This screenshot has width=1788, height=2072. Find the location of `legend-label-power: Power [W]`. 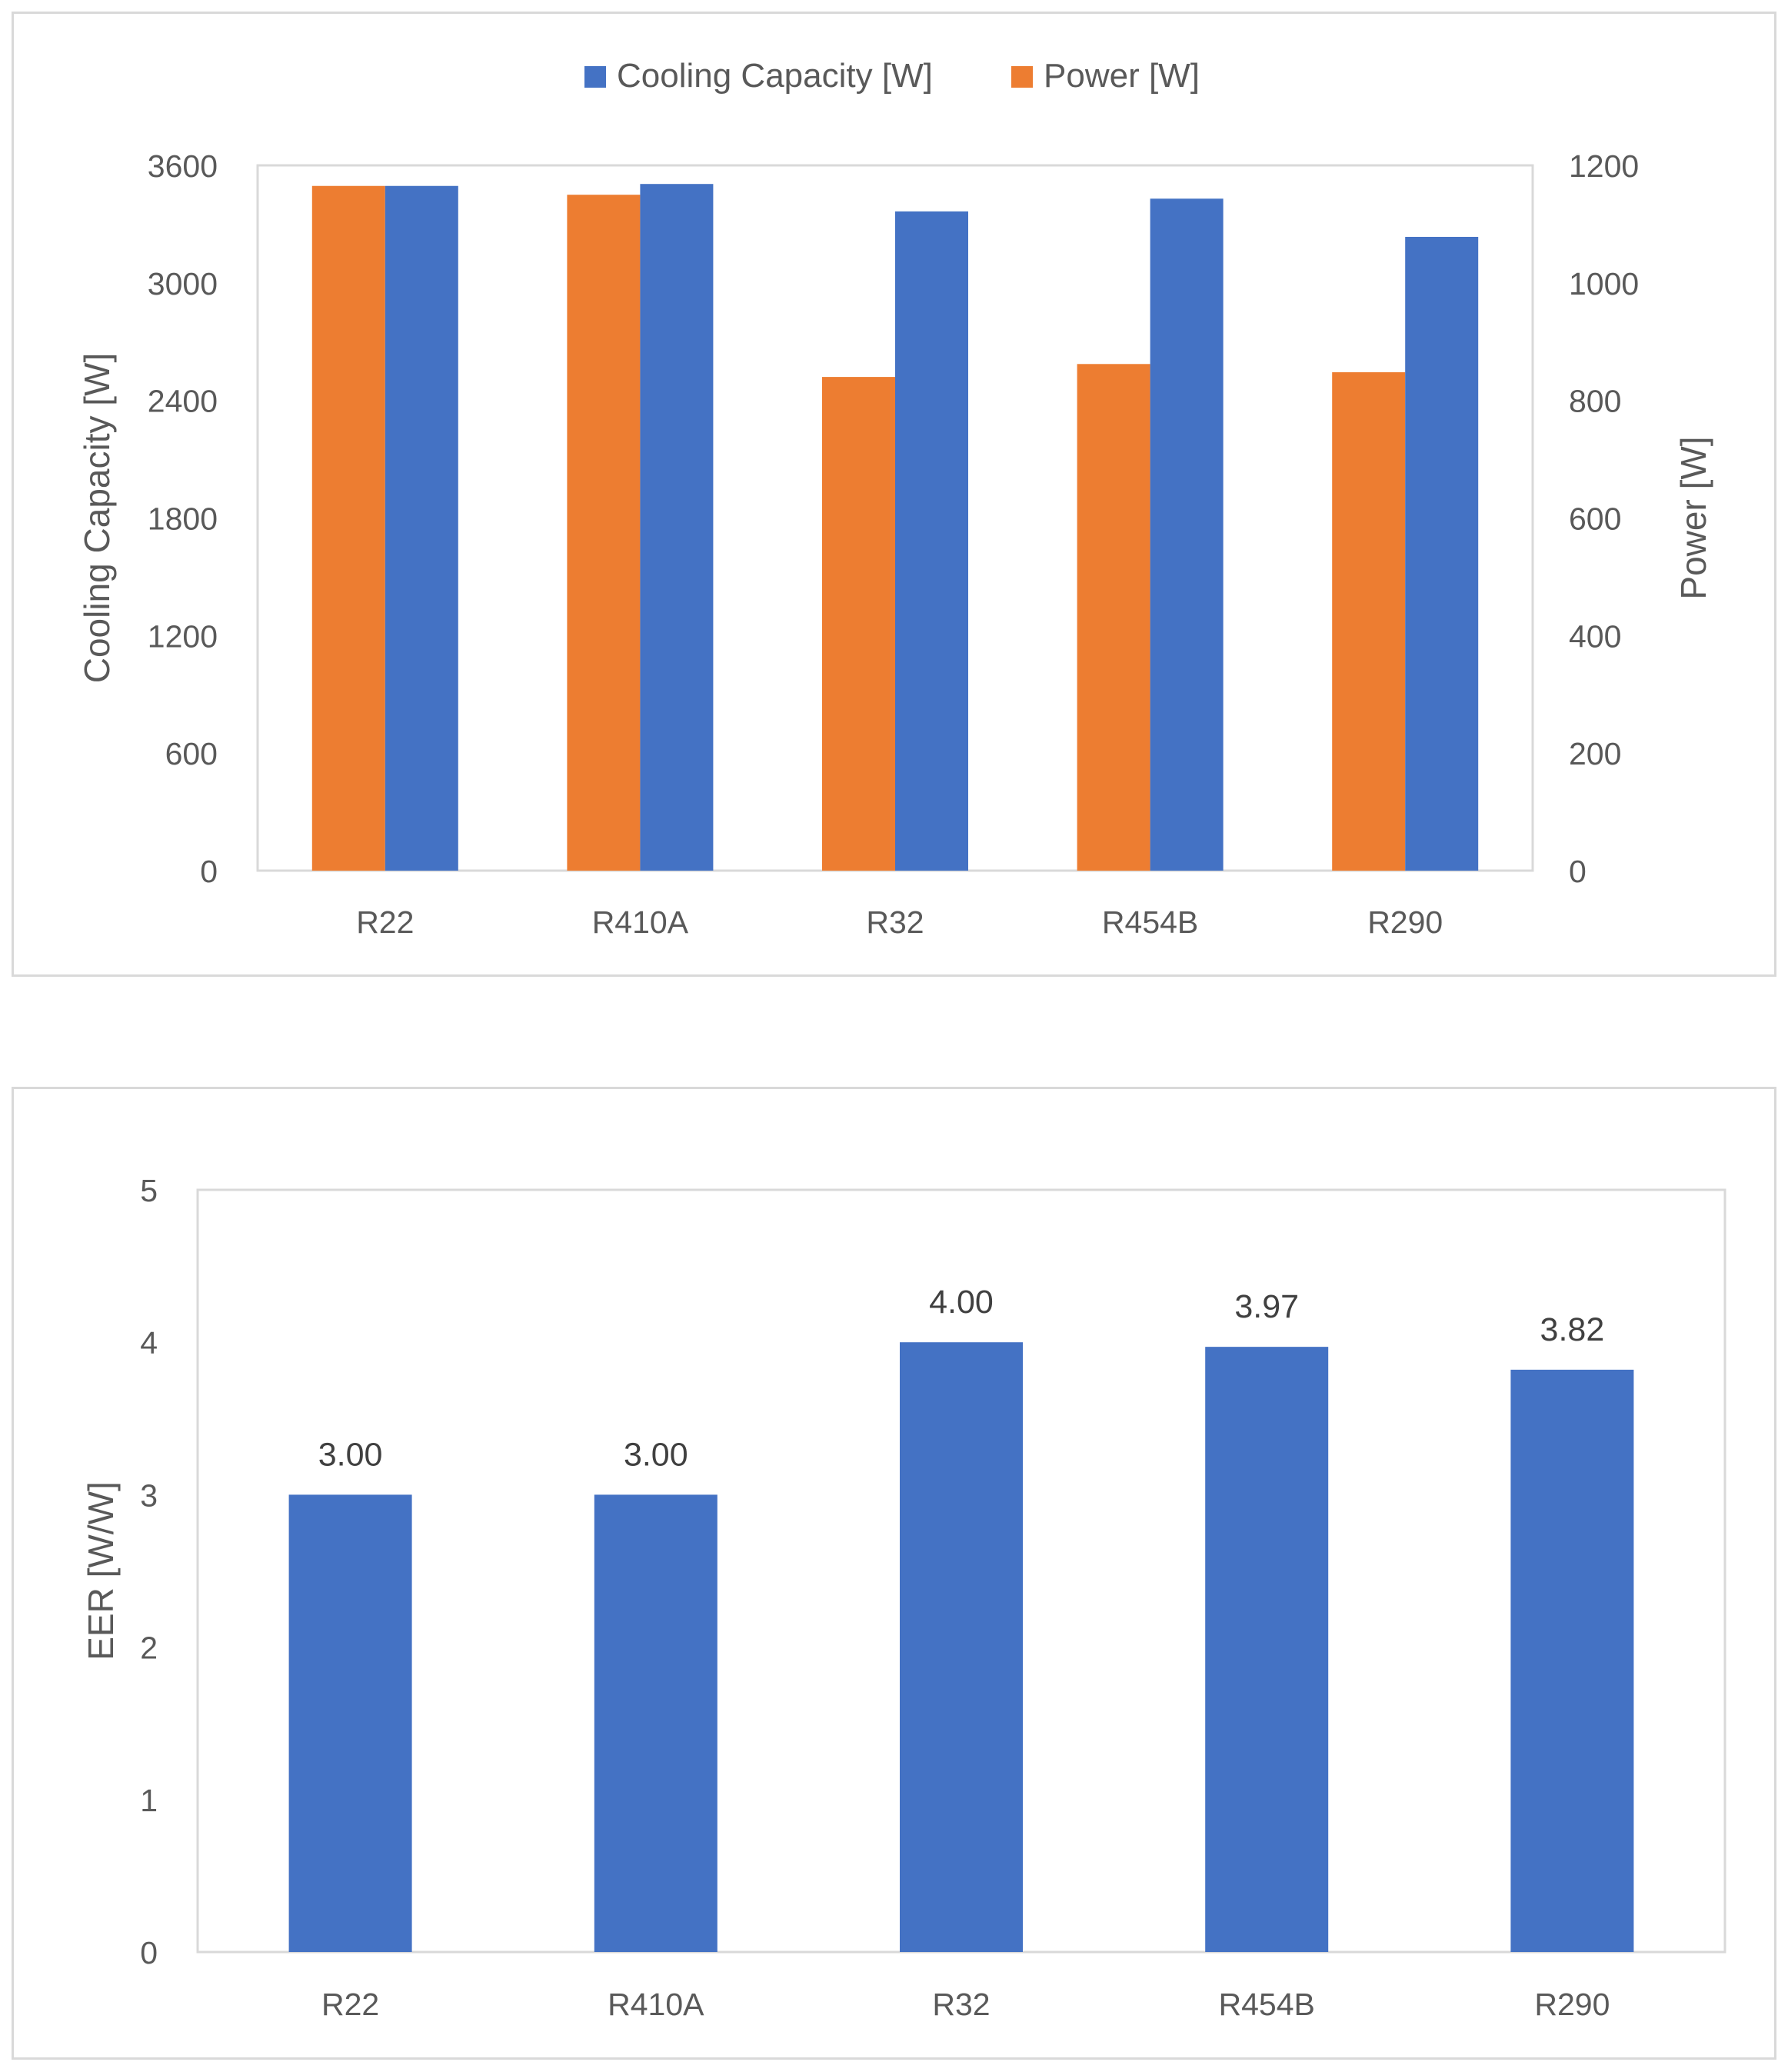

legend-label-power: Power [W] is located at coordinates (1122, 76).